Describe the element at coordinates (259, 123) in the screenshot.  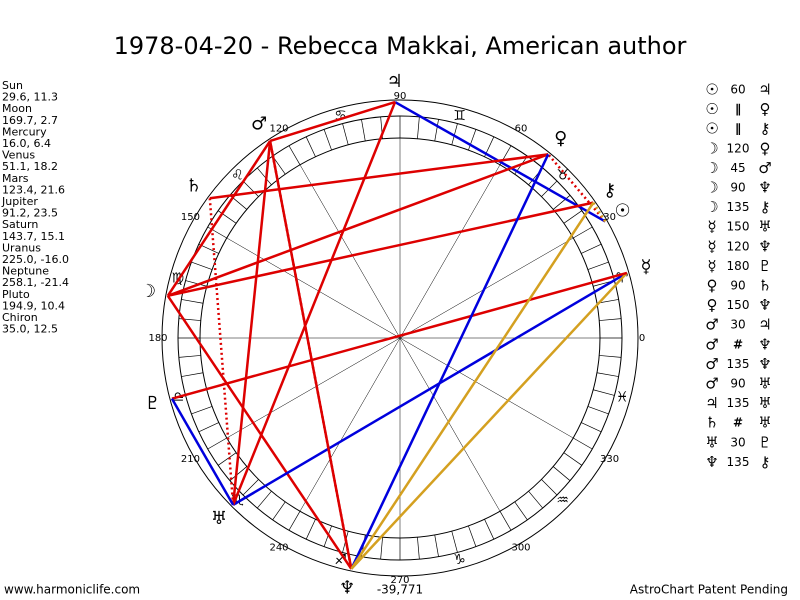
I see `planet-glyph: ♂` at that location.